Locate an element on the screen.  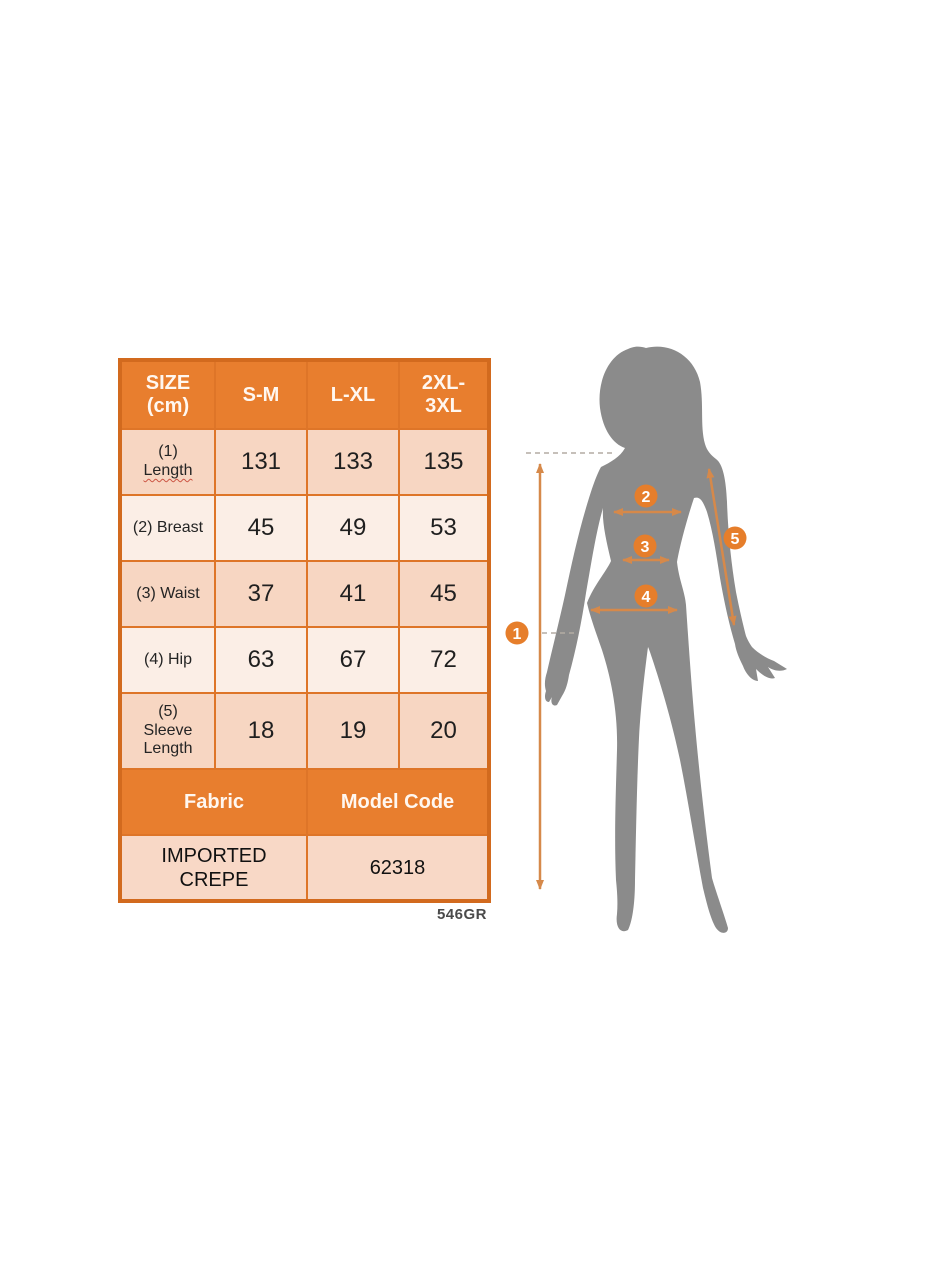
size-value-cell: 20 is located at coordinates (444, 731).